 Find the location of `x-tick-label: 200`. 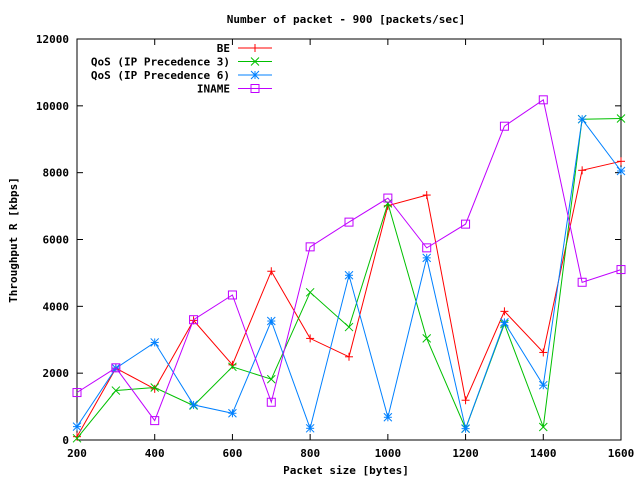

x-tick-label: 200 is located at coordinates (77, 453).